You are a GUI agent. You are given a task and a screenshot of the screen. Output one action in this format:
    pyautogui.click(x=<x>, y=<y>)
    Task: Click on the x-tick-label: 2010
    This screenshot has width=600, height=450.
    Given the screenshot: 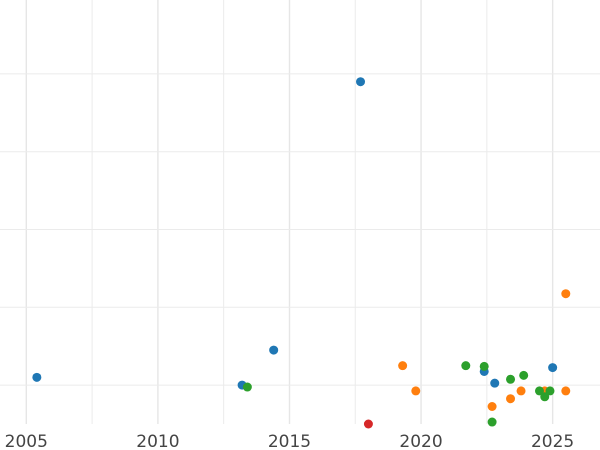 What is the action you would take?
    pyautogui.click(x=157, y=441)
    